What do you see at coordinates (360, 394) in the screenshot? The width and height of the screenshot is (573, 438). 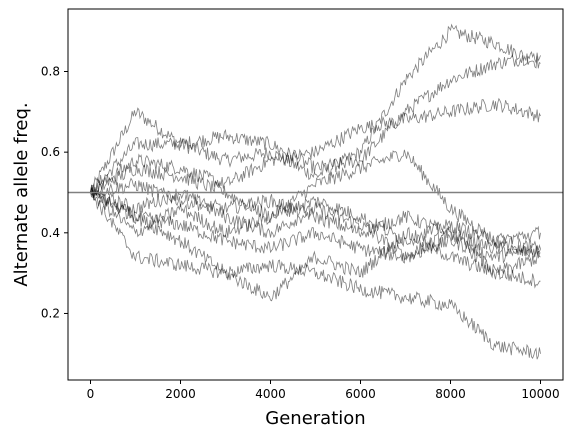 I see `x-tick-label: 6000` at bounding box center [360, 394].